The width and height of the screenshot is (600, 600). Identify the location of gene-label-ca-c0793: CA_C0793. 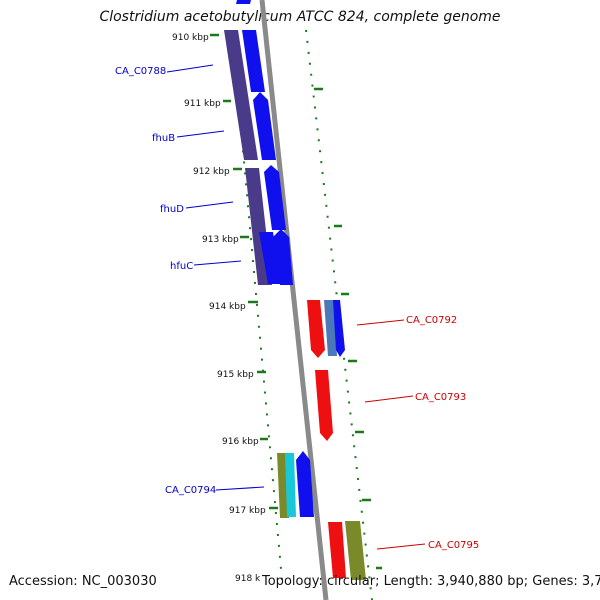
(440, 397).